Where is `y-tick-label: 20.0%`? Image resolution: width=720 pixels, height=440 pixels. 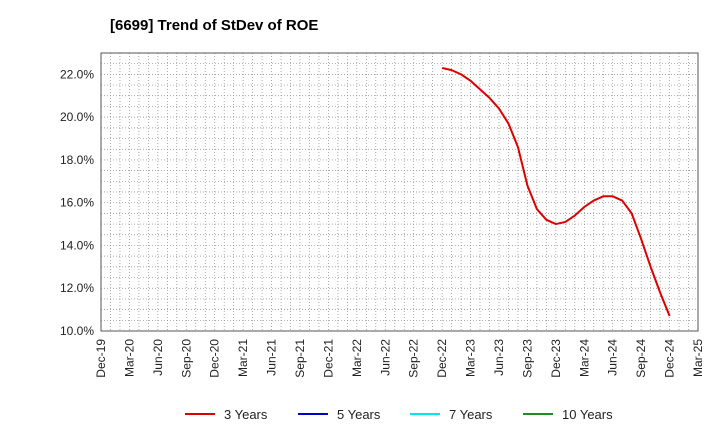 y-tick-label: 20.0% is located at coordinates (77, 117).